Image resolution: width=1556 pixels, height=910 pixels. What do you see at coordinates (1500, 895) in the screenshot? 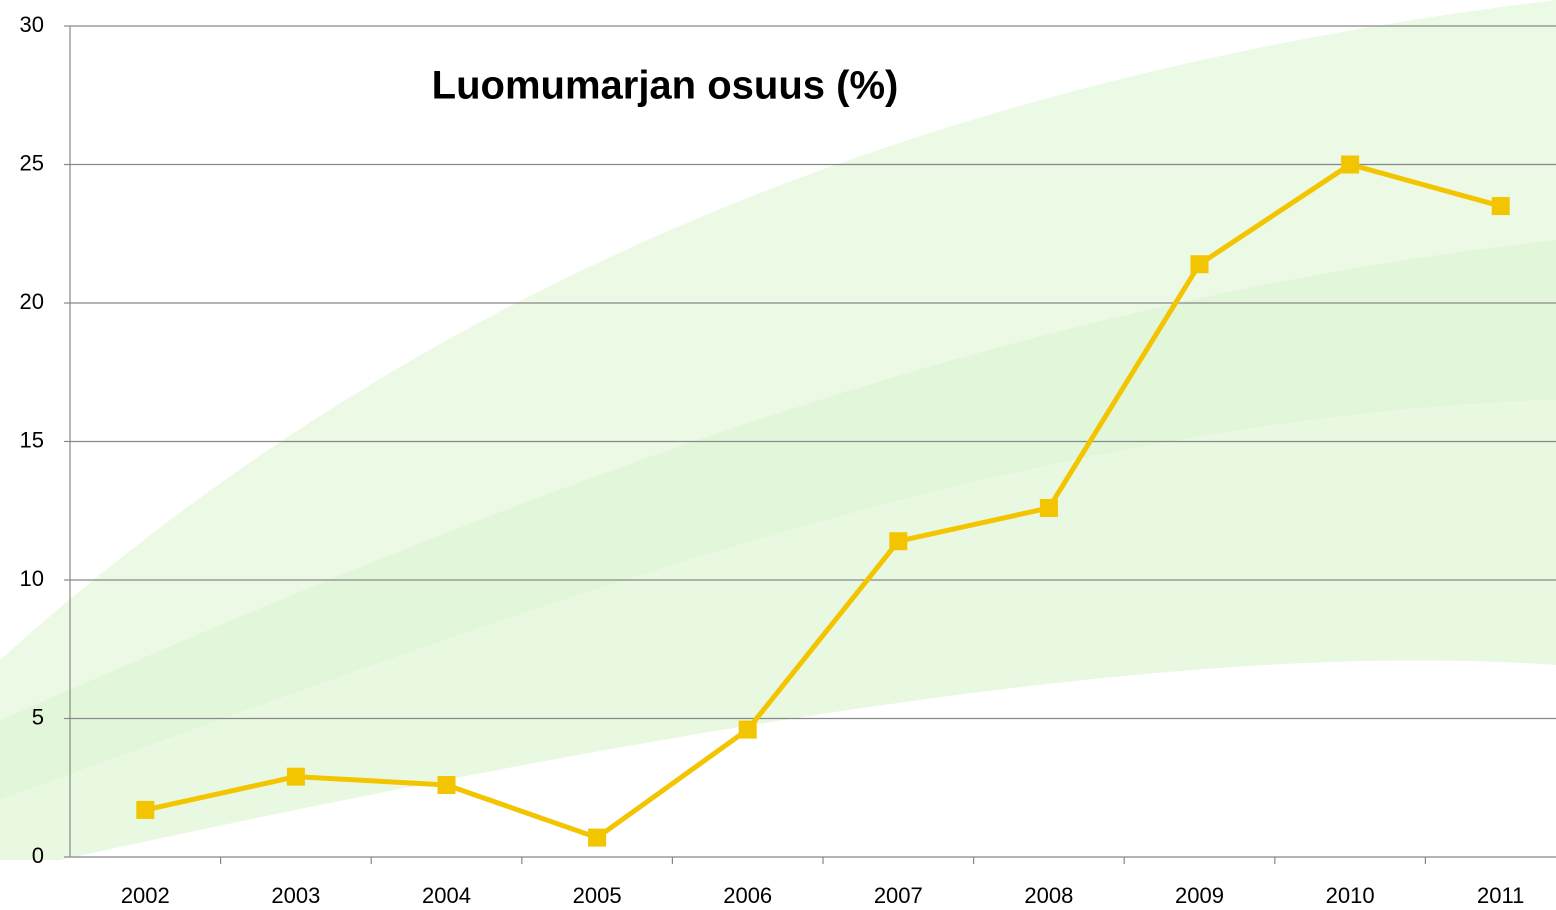
I see `x-tick-label: 2011` at bounding box center [1500, 895].